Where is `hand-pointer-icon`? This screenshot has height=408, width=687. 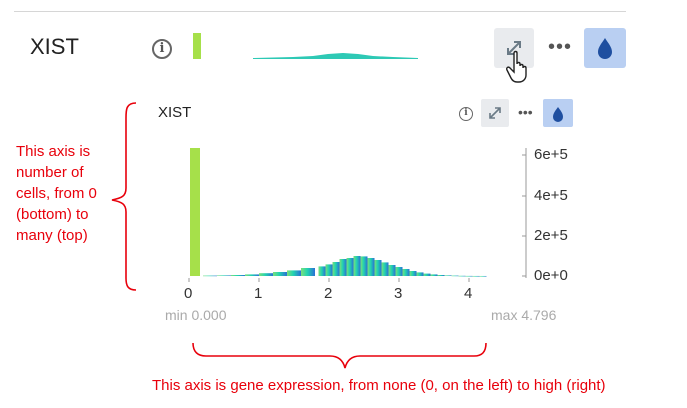
hand-pointer-icon is located at coordinates (516, 66).